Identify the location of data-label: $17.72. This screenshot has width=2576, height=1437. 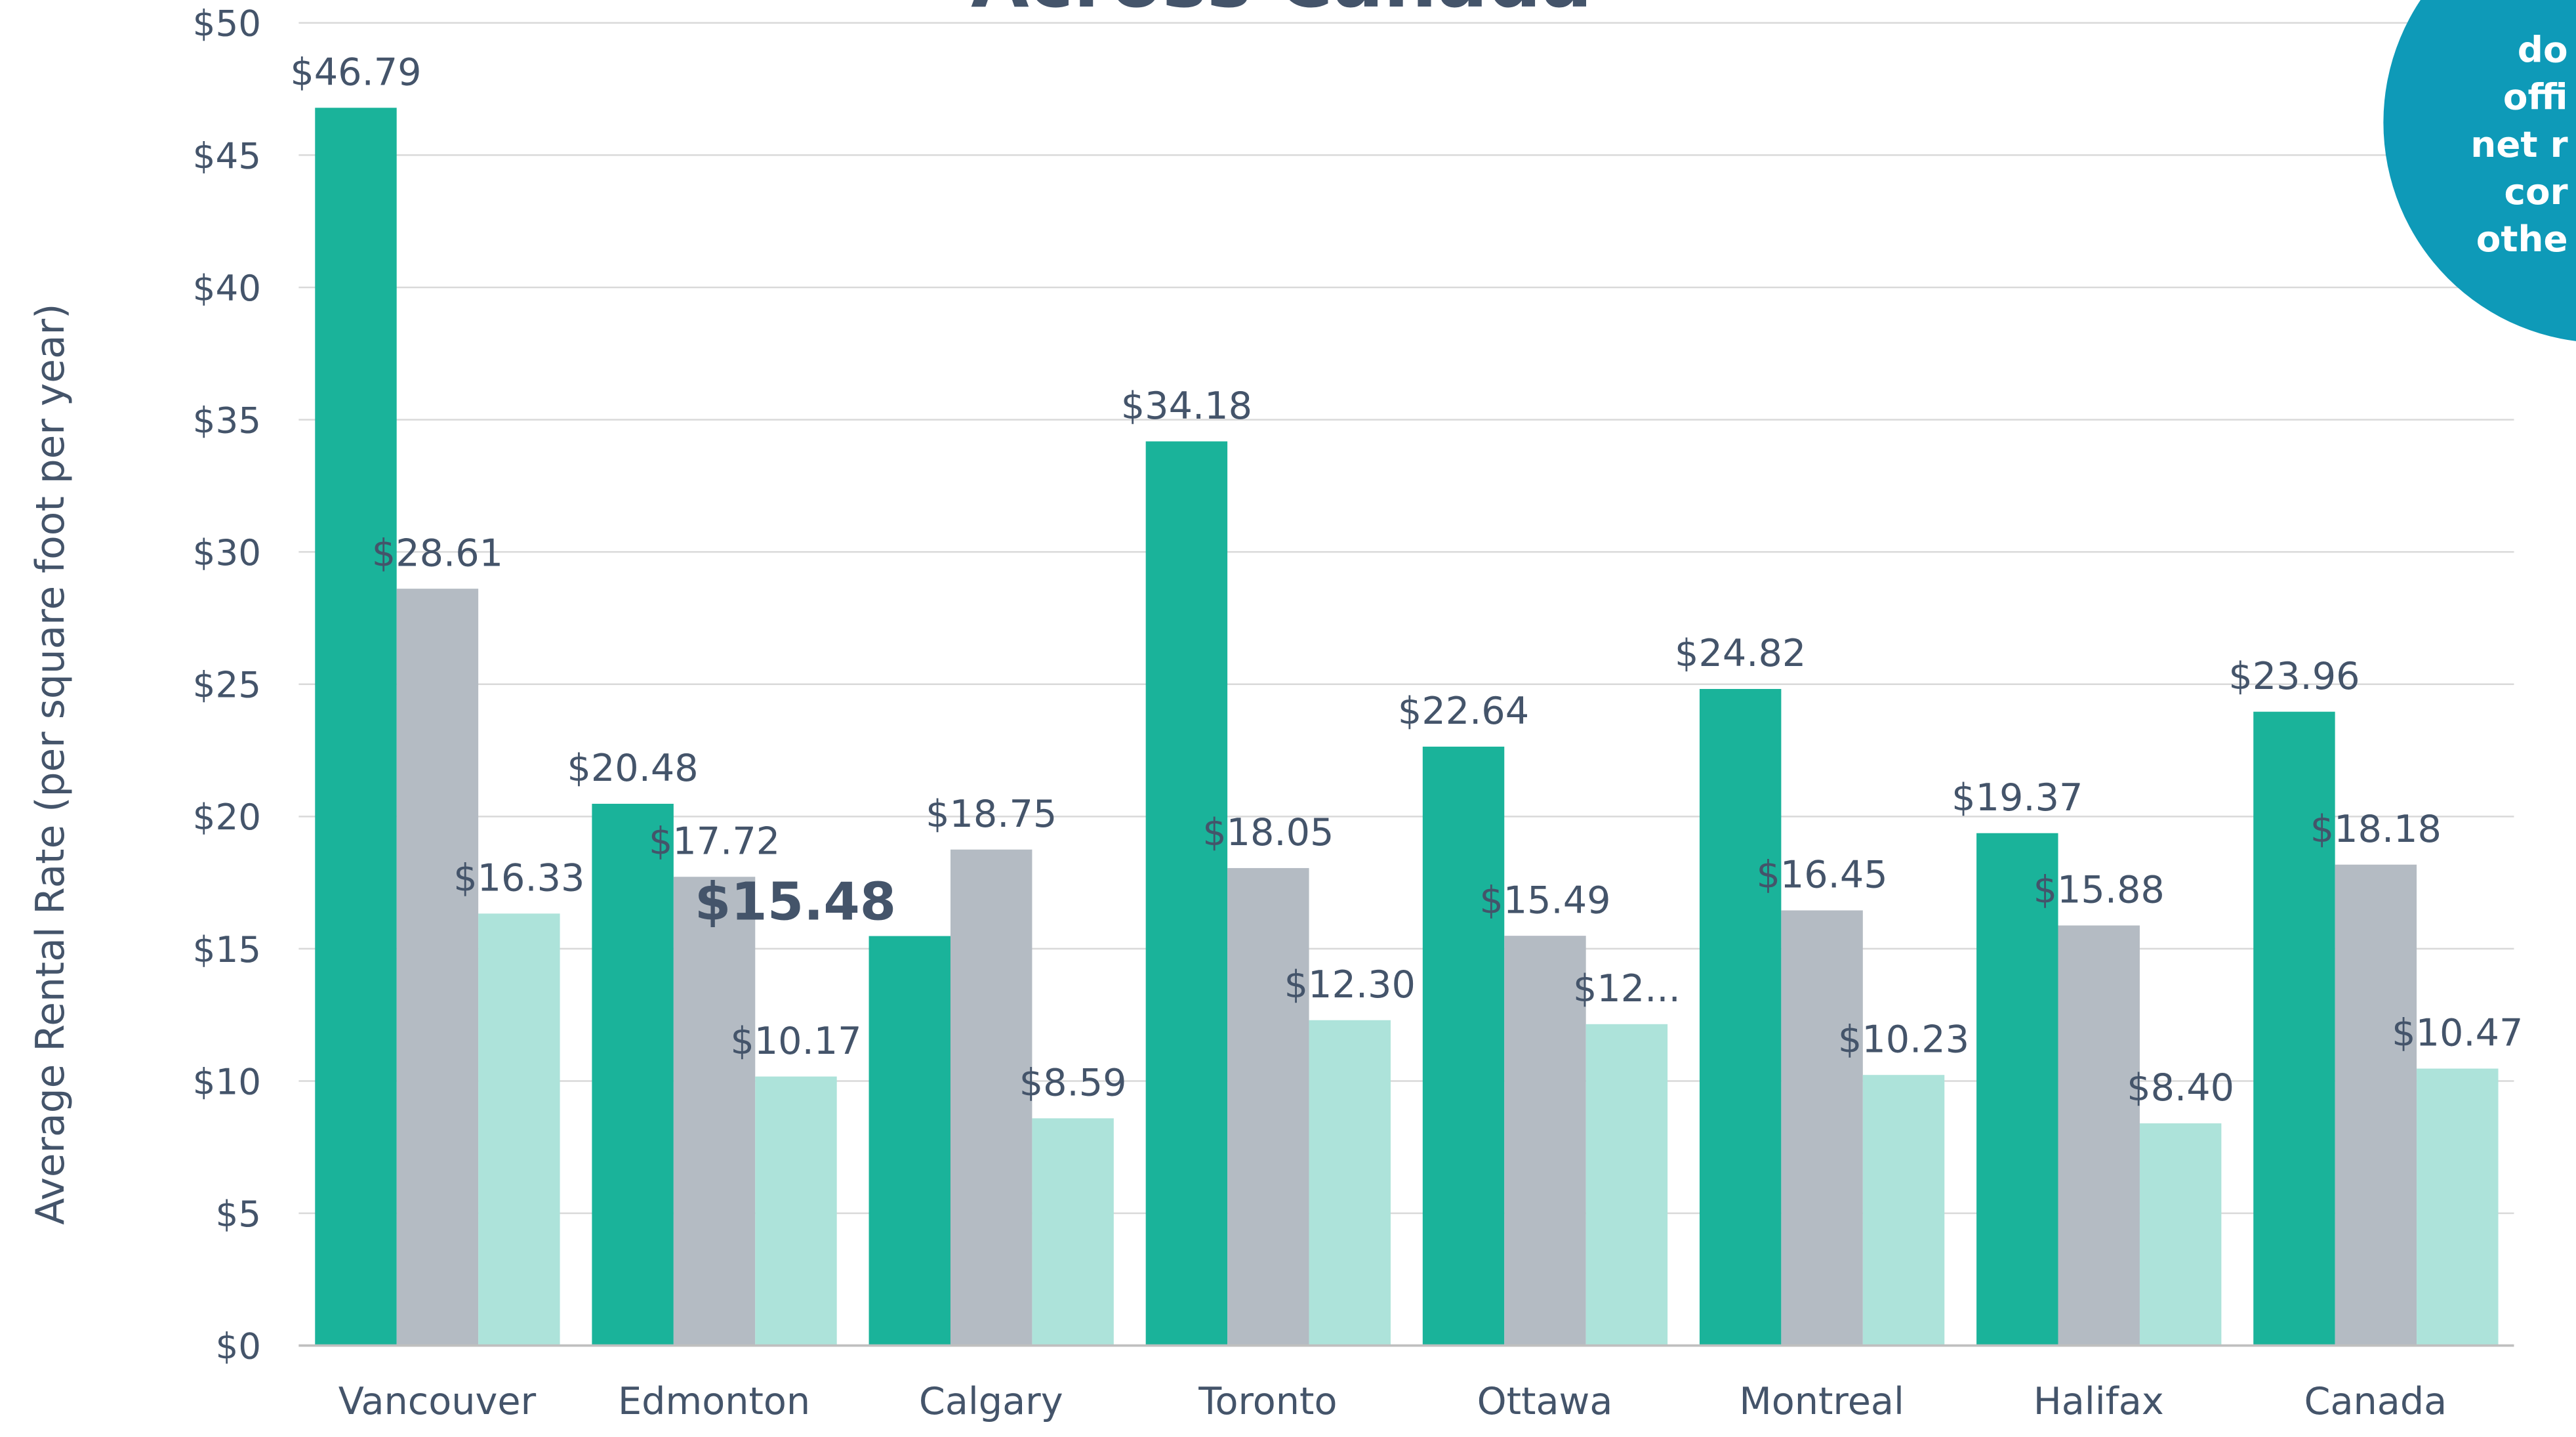
(715, 842).